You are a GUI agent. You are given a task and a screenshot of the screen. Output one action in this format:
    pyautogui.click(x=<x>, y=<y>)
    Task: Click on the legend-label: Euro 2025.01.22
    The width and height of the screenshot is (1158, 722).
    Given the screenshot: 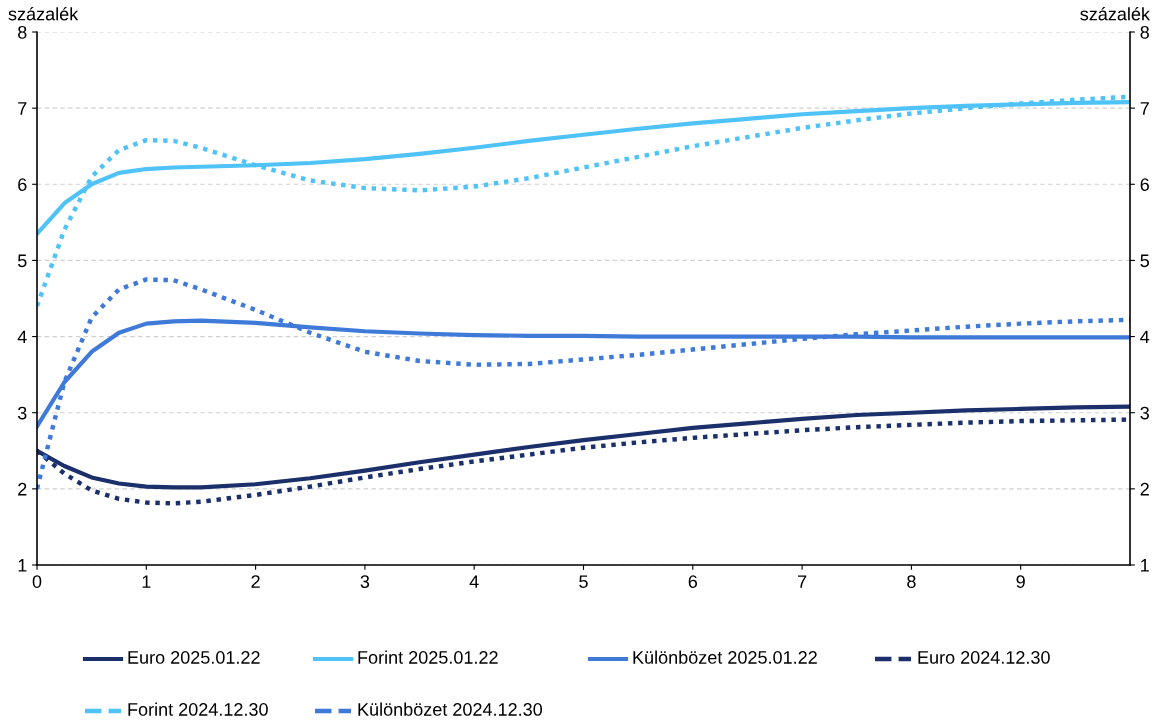 What is the action you would take?
    pyautogui.click(x=194, y=657)
    